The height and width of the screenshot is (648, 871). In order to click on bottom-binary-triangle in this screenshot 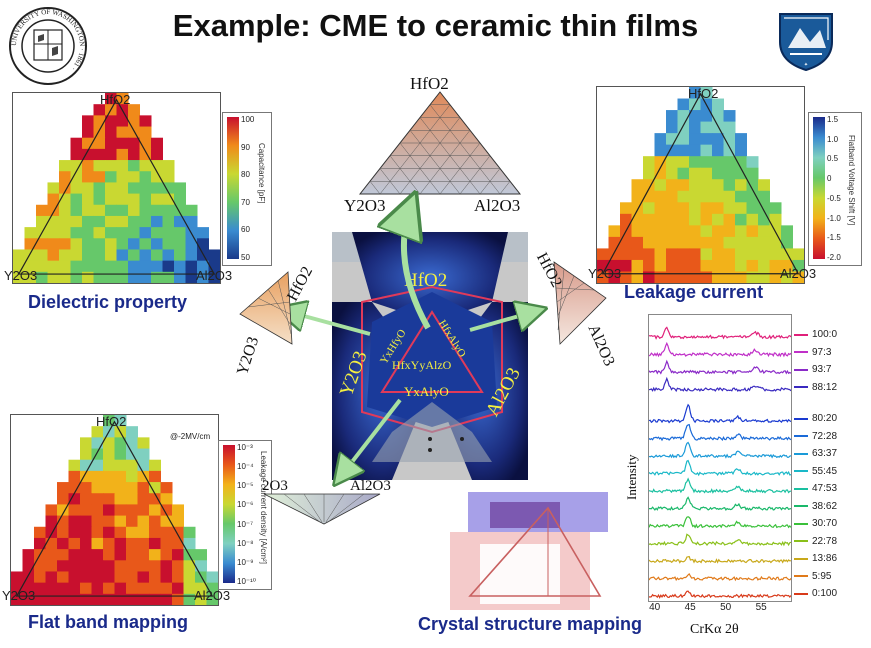, I will do `click(322, 509)`.